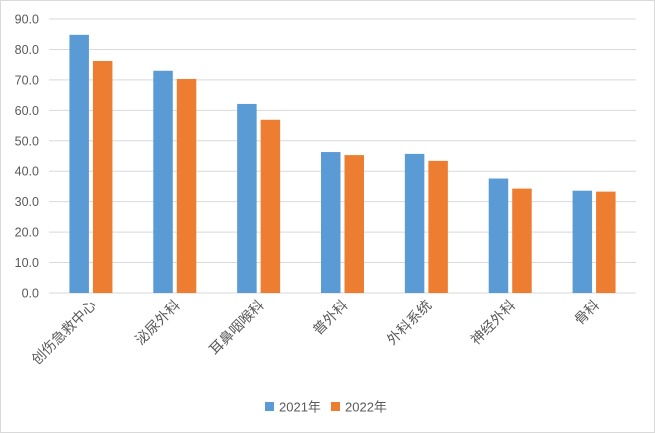 The image size is (655, 433). What do you see at coordinates (27, 111) in the screenshot?
I see `y-tick-label-6: 60.0` at bounding box center [27, 111].